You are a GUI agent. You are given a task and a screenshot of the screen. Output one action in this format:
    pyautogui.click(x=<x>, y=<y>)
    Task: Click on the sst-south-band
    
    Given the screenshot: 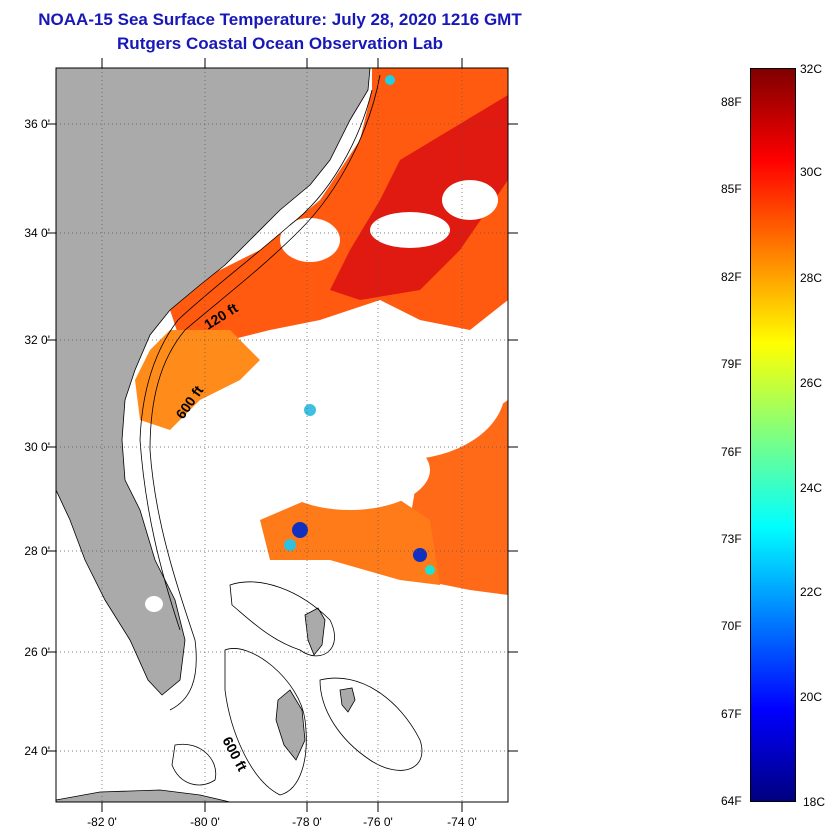 What is the action you would take?
    pyautogui.click(x=350, y=537)
    